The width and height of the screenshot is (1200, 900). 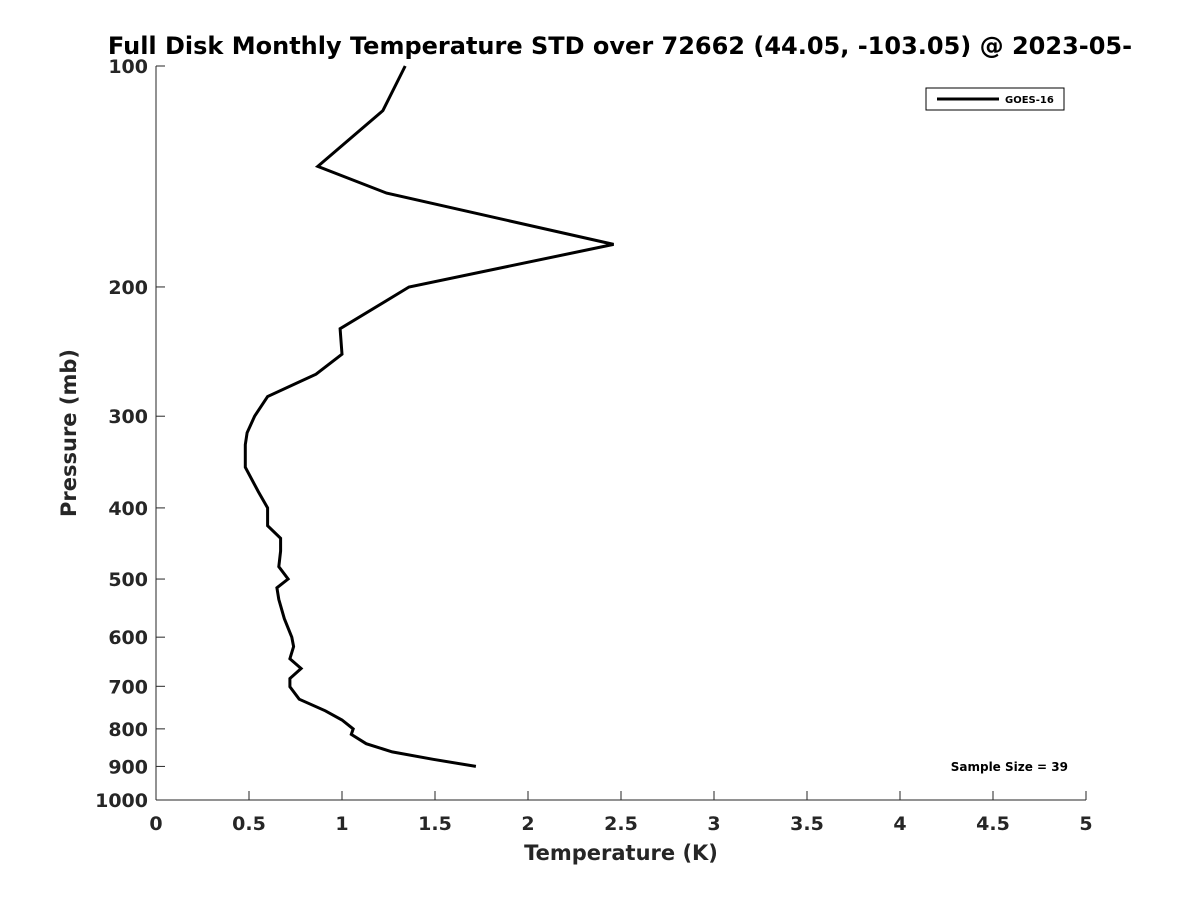 I want to click on y-tick-label: 800, so click(x=128, y=730).